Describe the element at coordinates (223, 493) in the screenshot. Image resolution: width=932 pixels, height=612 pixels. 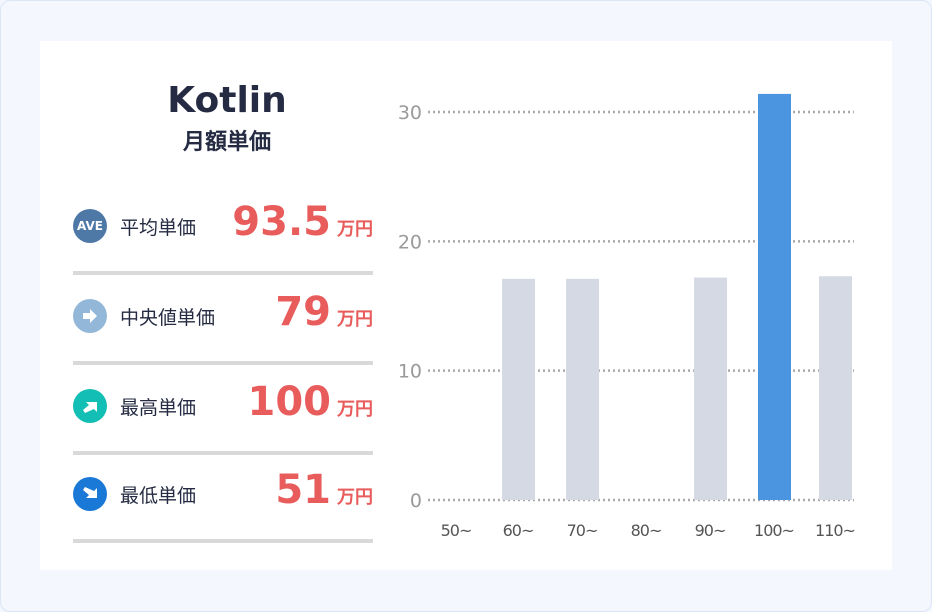
I see `stat-row: 最低単価 51 万円` at that location.